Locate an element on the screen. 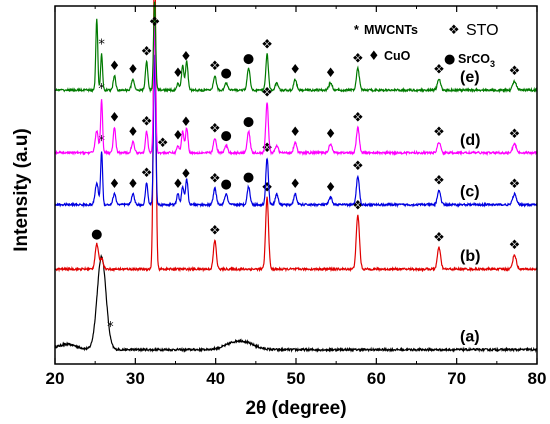 Image resolution: width=550 pixels, height=424 pixels. series-4-marker-3: ❖ is located at coordinates (147, 51).